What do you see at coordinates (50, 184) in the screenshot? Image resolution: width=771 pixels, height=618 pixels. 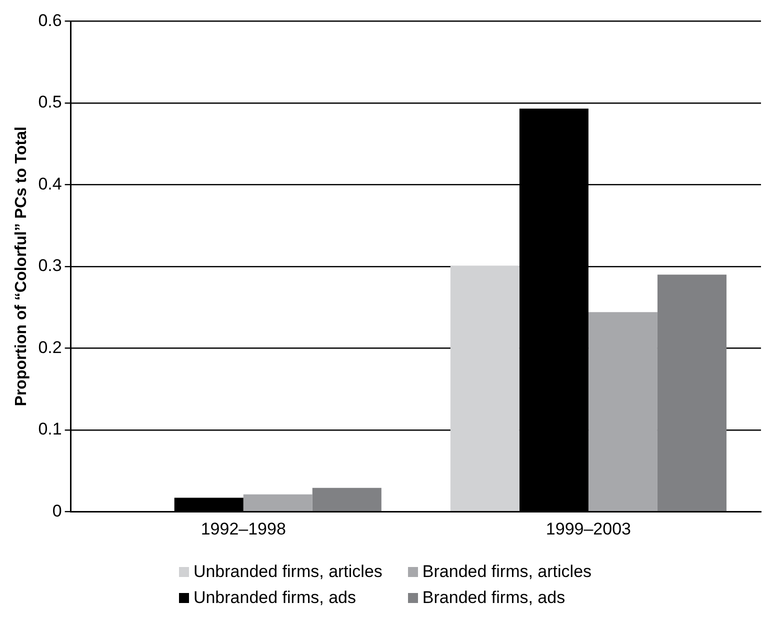 I see `y-tick-label: 0.4` at bounding box center [50, 184].